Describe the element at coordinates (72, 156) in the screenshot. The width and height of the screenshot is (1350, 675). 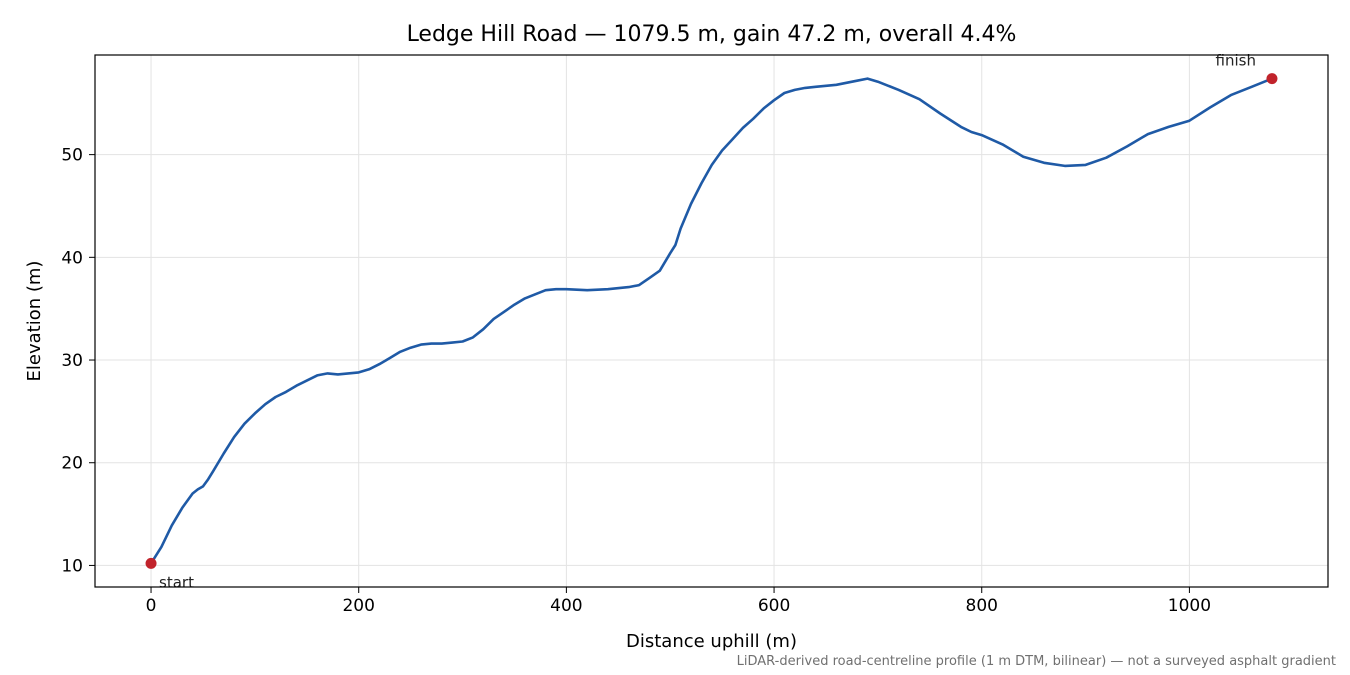
I see `y-tick-label: 50` at that location.